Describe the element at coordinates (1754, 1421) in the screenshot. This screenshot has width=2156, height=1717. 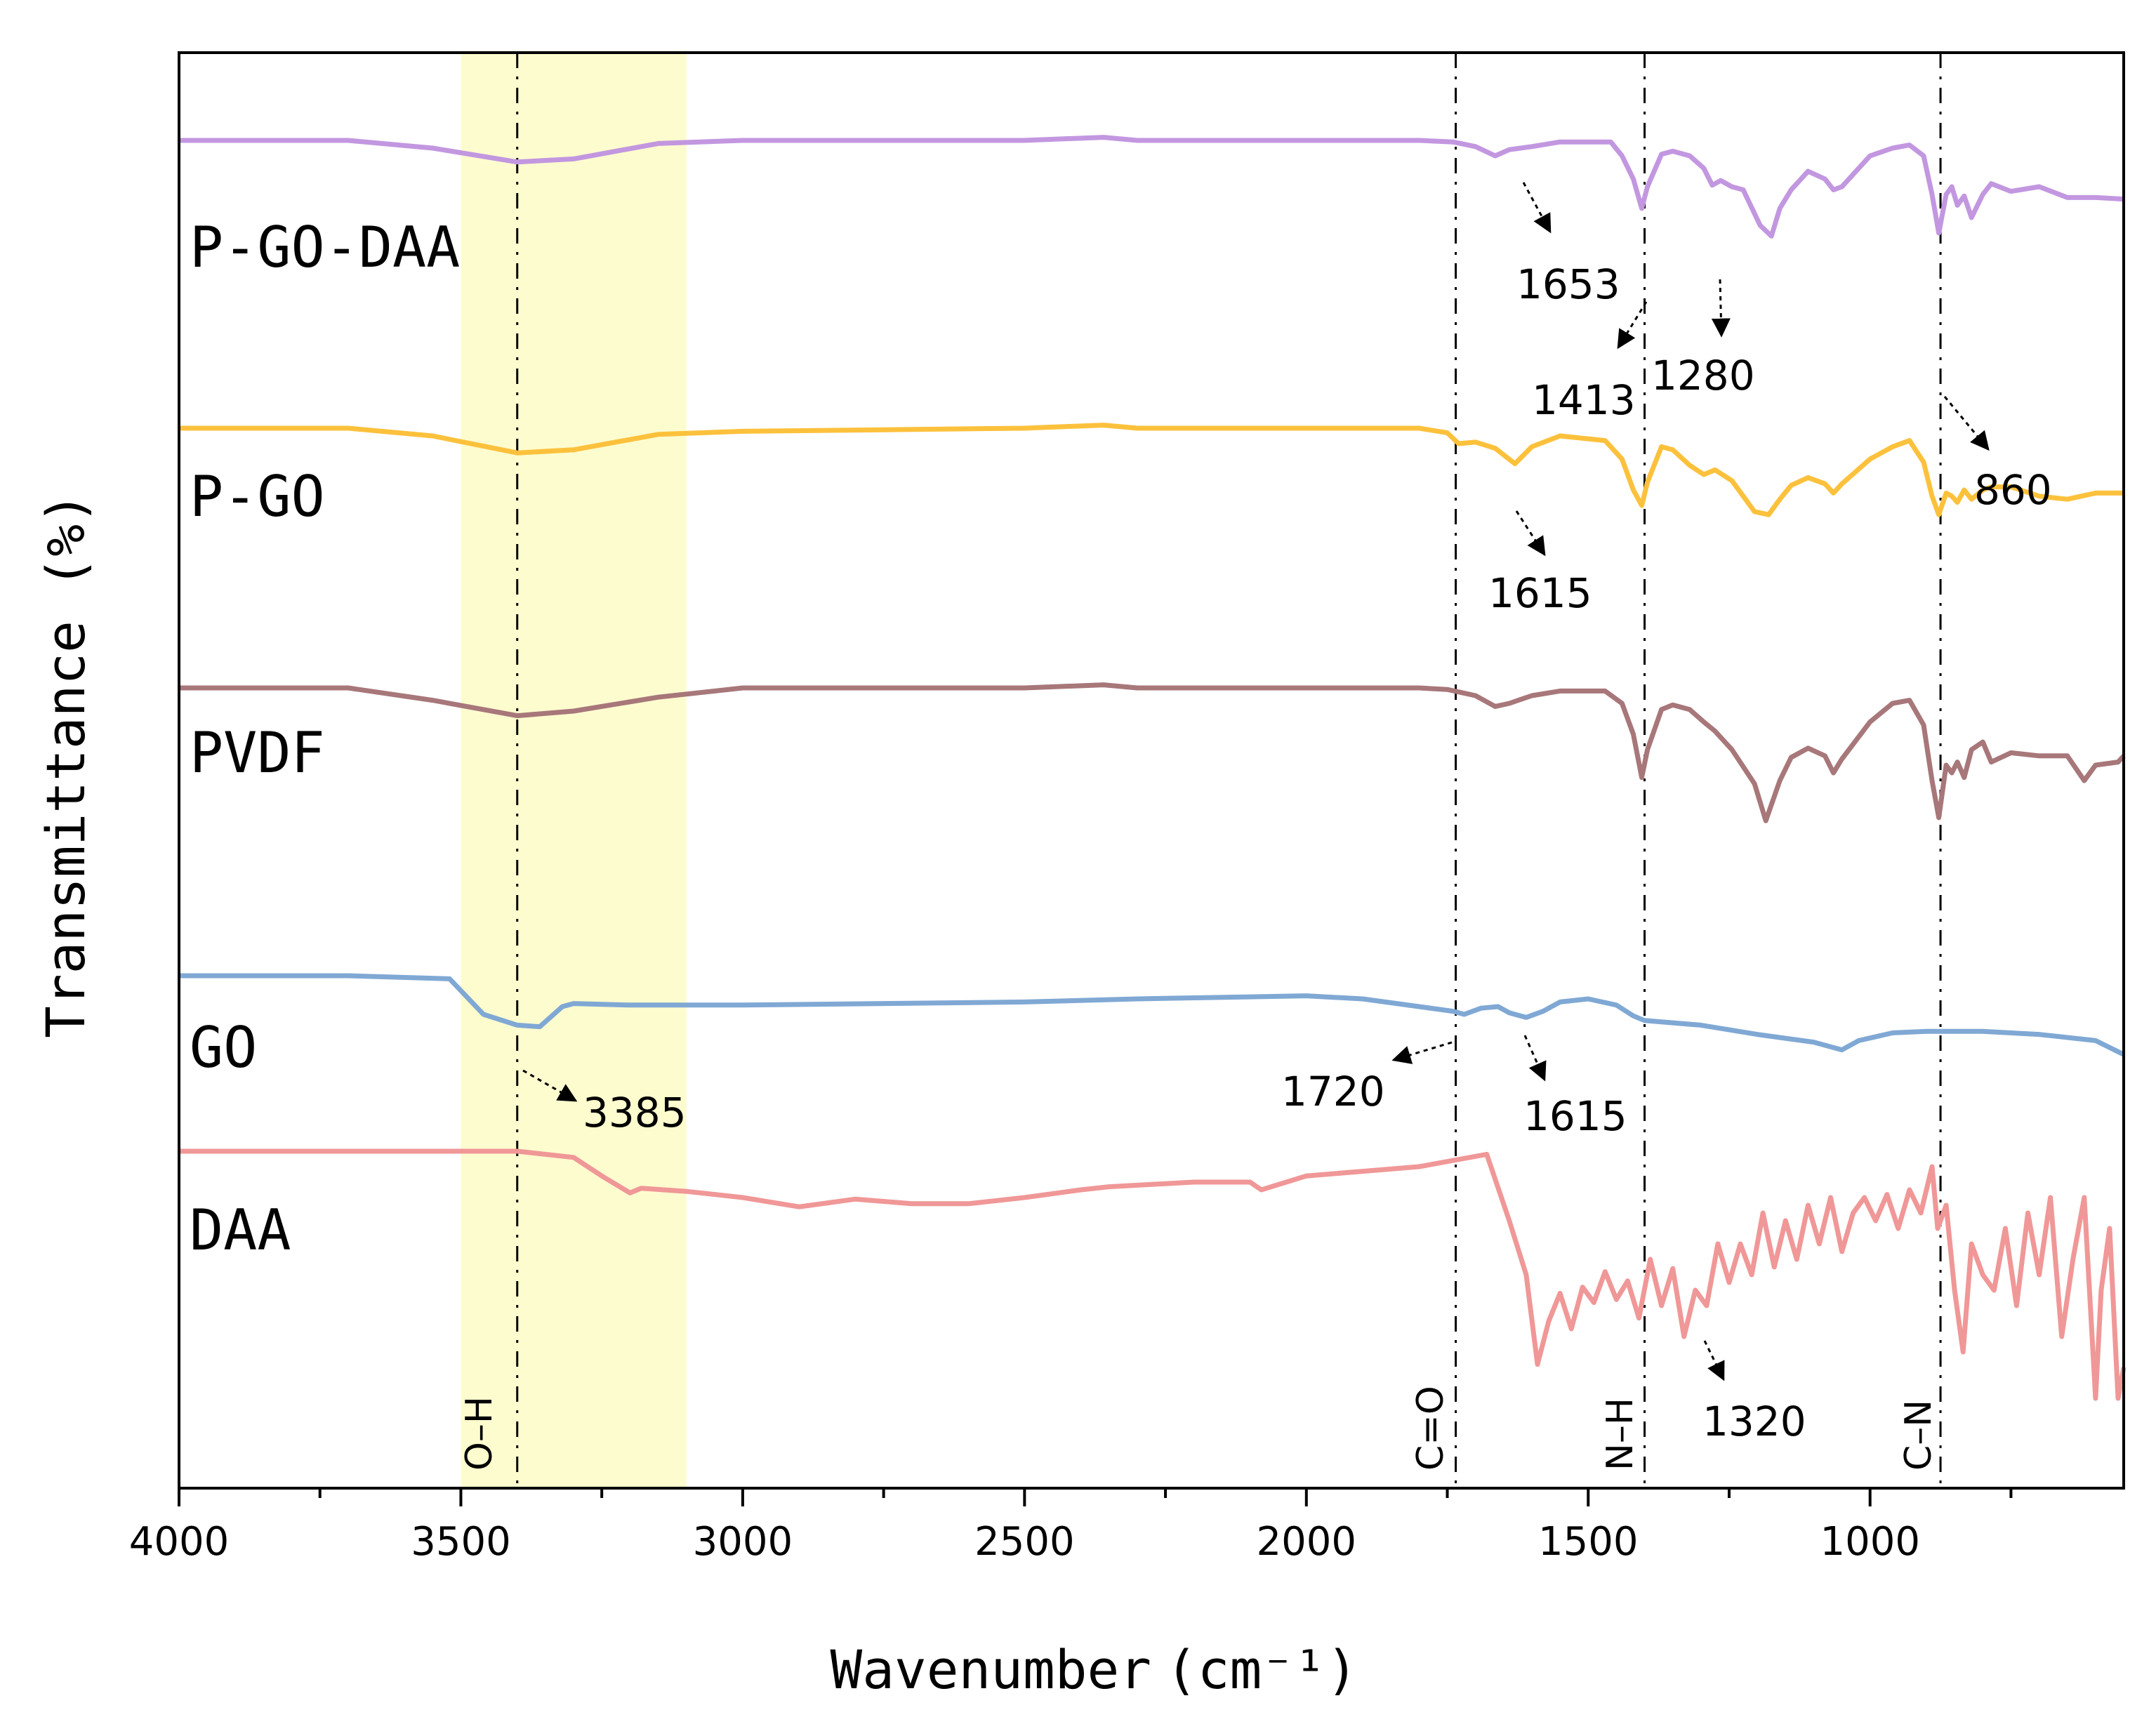
I see `annotation-label-1320: 1320` at that location.